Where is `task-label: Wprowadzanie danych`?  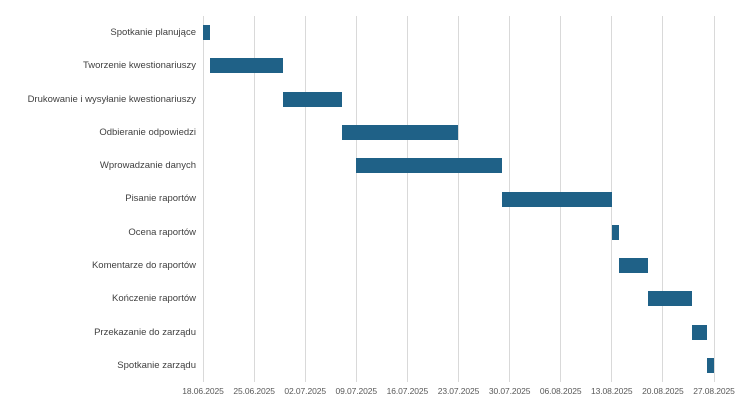 task-label: Wprowadzanie danych is located at coordinates (147, 166).